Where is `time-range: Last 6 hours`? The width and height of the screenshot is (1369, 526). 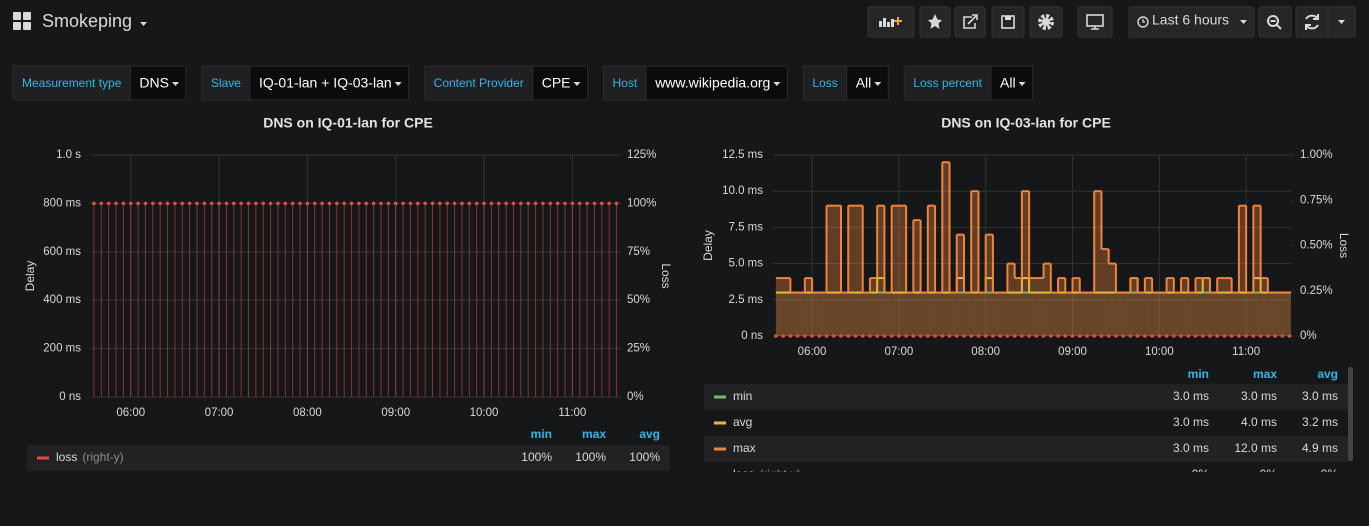
time-range: Last 6 hours is located at coordinates (1190, 20).